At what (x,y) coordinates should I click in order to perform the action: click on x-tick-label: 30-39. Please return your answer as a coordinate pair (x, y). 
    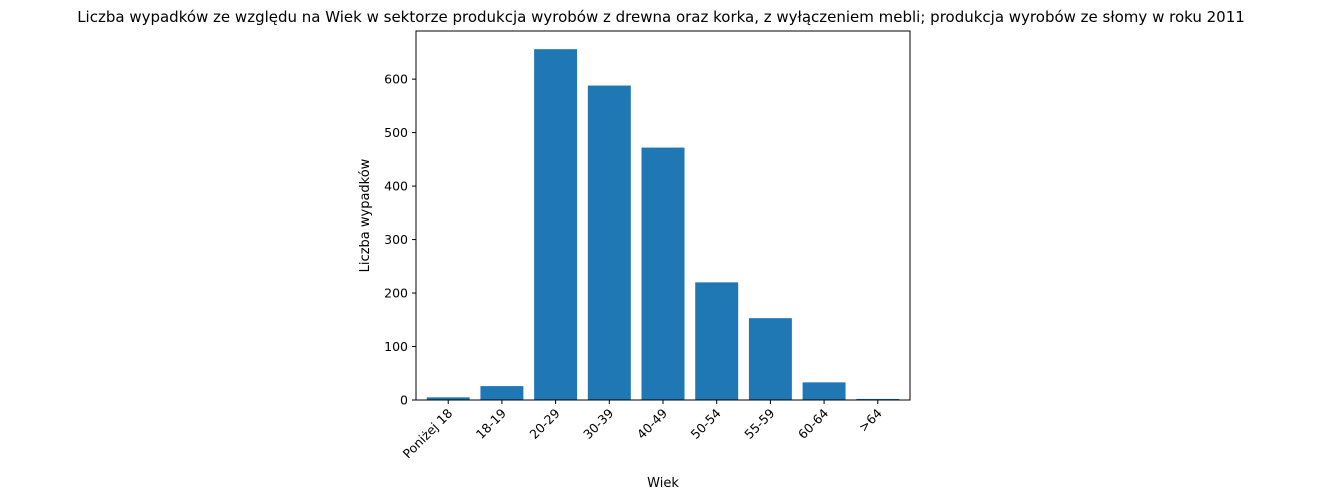
    Looking at the image, I should click on (598, 423).